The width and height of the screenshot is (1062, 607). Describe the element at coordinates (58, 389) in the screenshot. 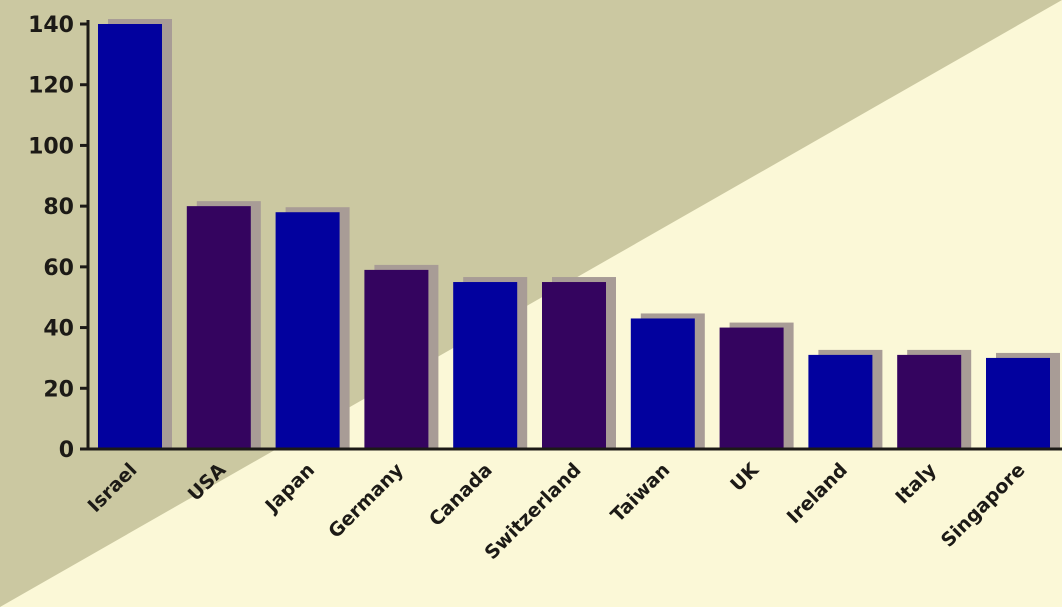

I see `y-tick-label: 20` at that location.